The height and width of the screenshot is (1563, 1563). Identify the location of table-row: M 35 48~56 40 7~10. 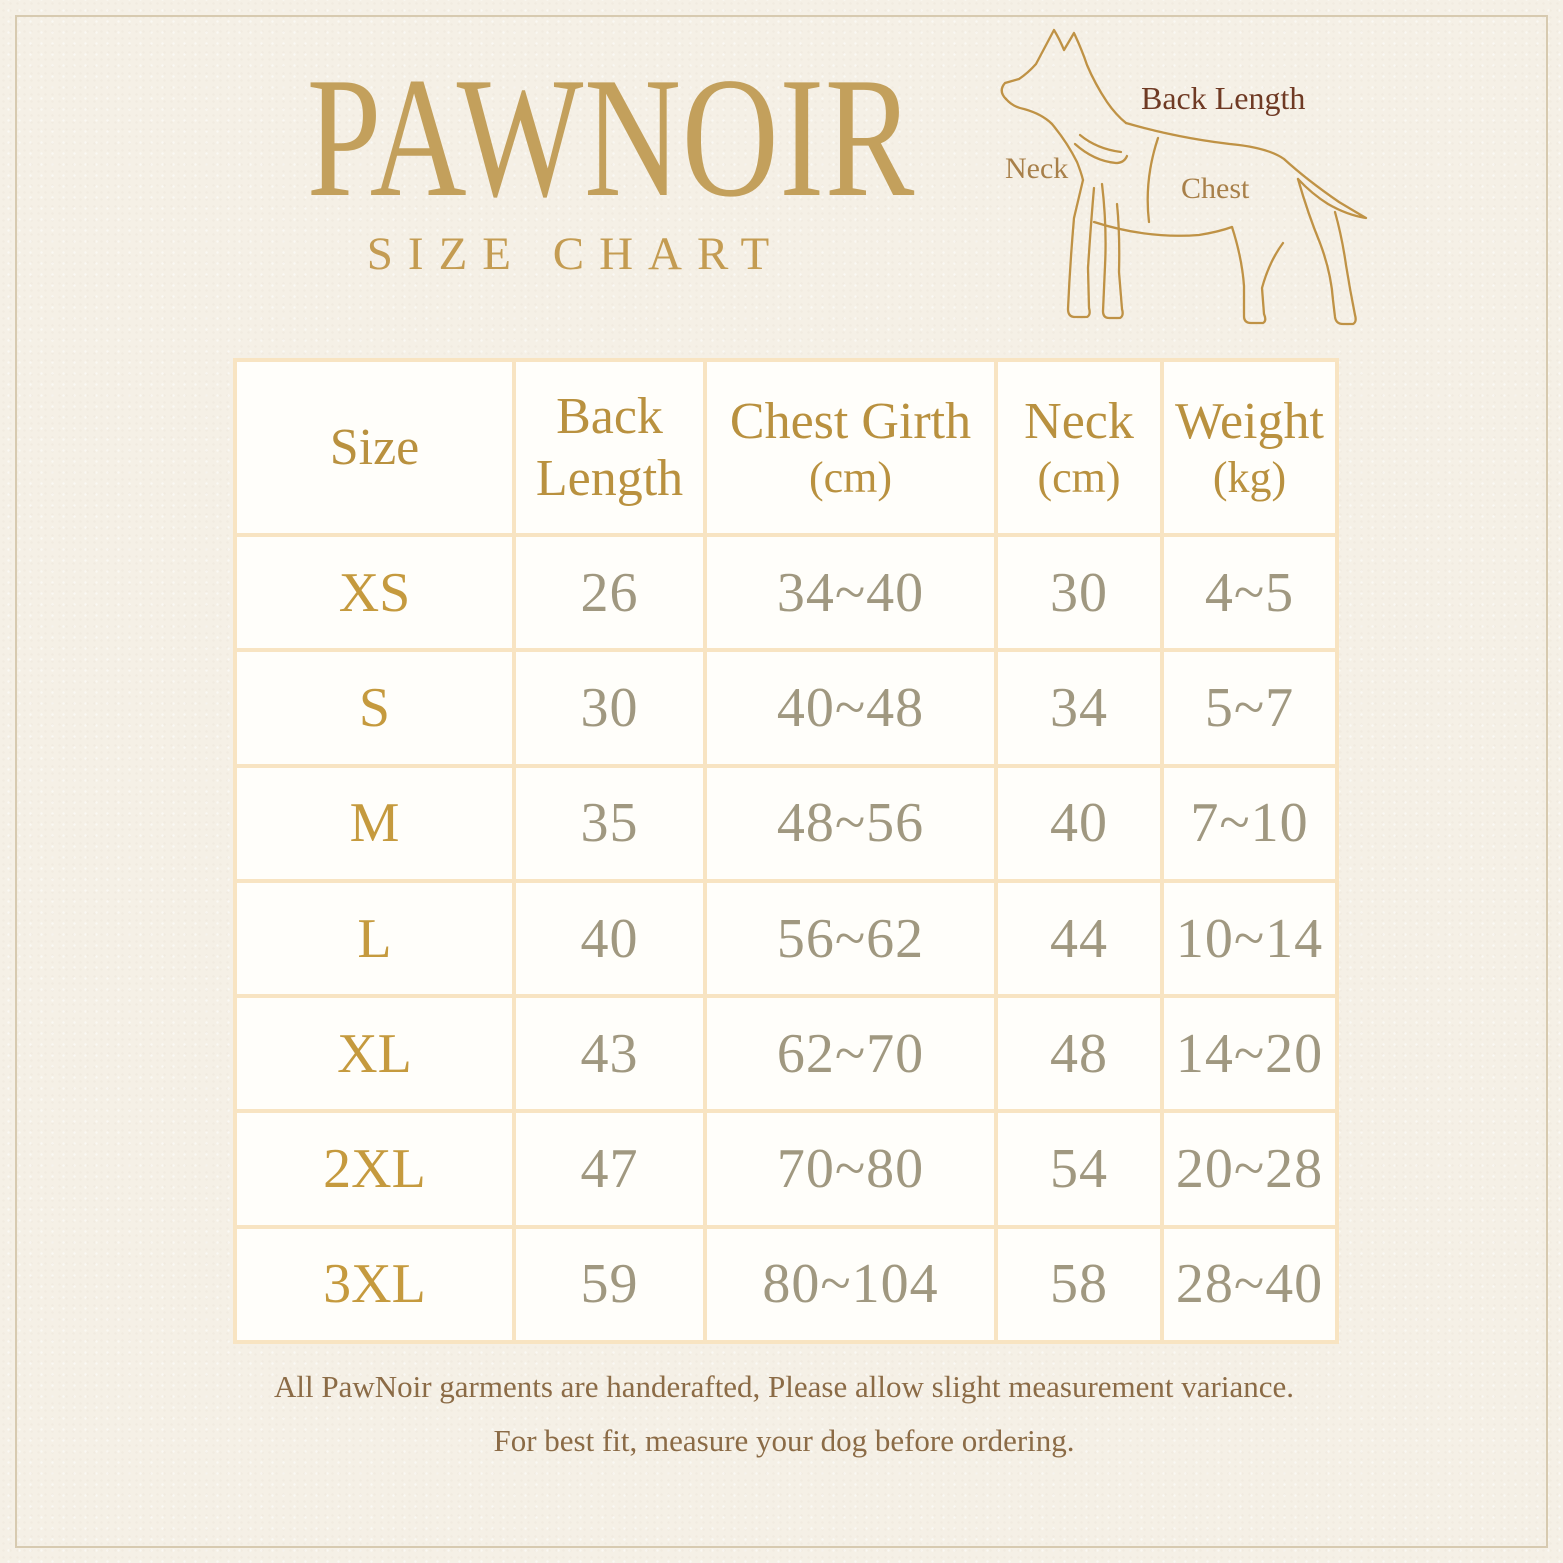
(786, 823).